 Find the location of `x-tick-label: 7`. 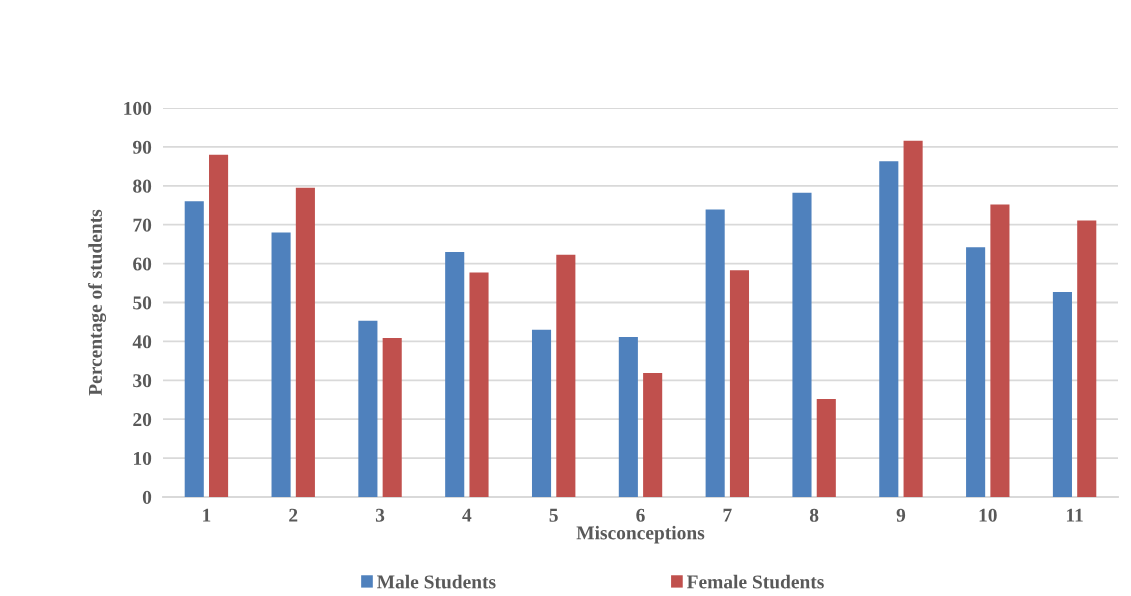

x-tick-label: 7 is located at coordinates (727, 515).